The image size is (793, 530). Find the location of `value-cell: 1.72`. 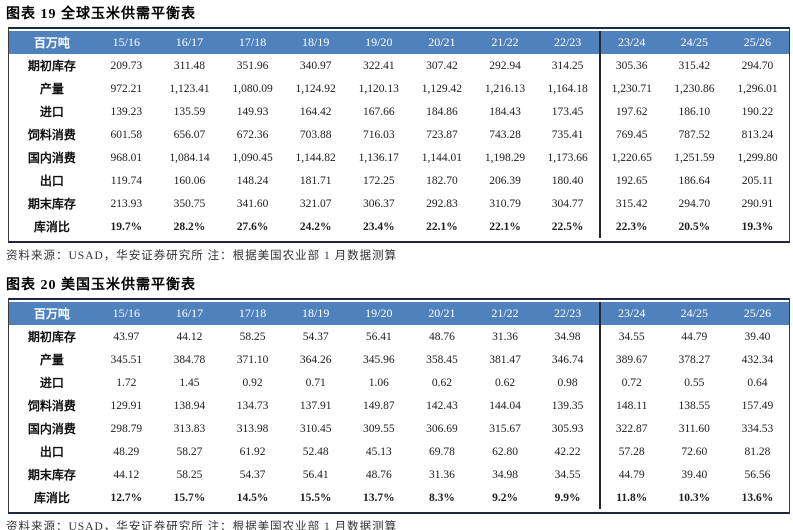

value-cell: 1.72 is located at coordinates (126, 382).